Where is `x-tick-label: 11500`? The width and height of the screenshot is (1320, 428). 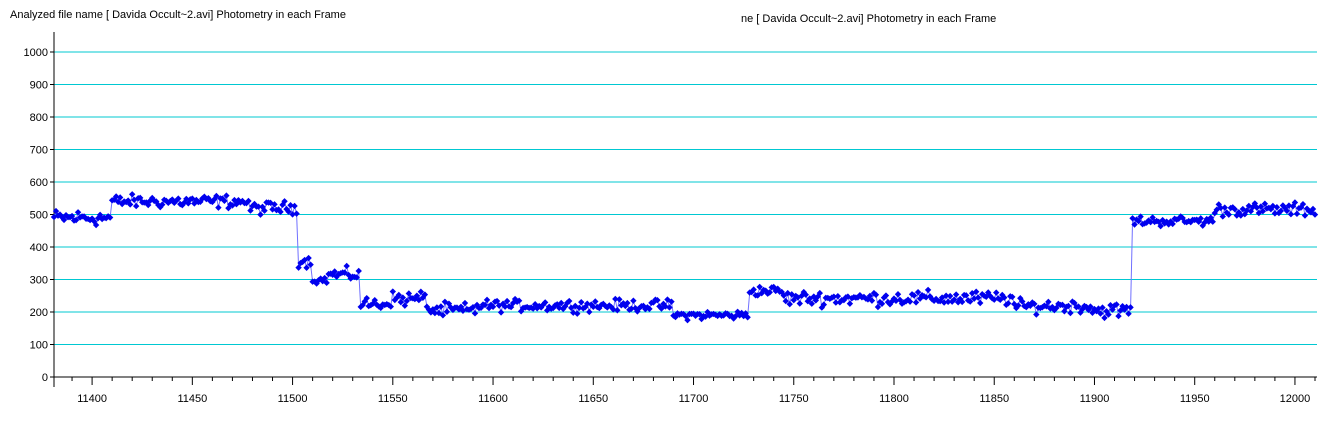
x-tick-label: 11500 is located at coordinates (293, 399).